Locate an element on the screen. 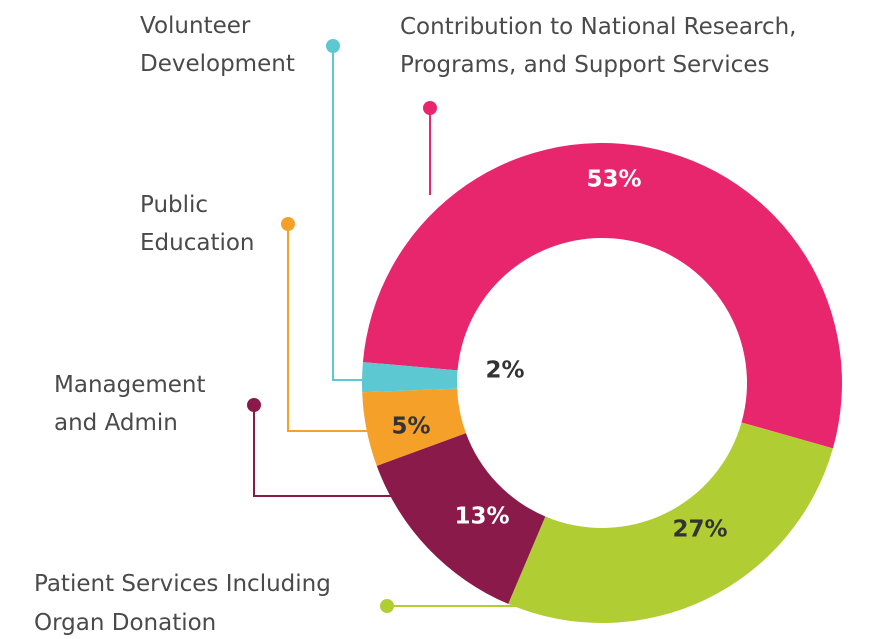 The height and width of the screenshot is (639, 882). category-label: and Admin is located at coordinates (116, 423).